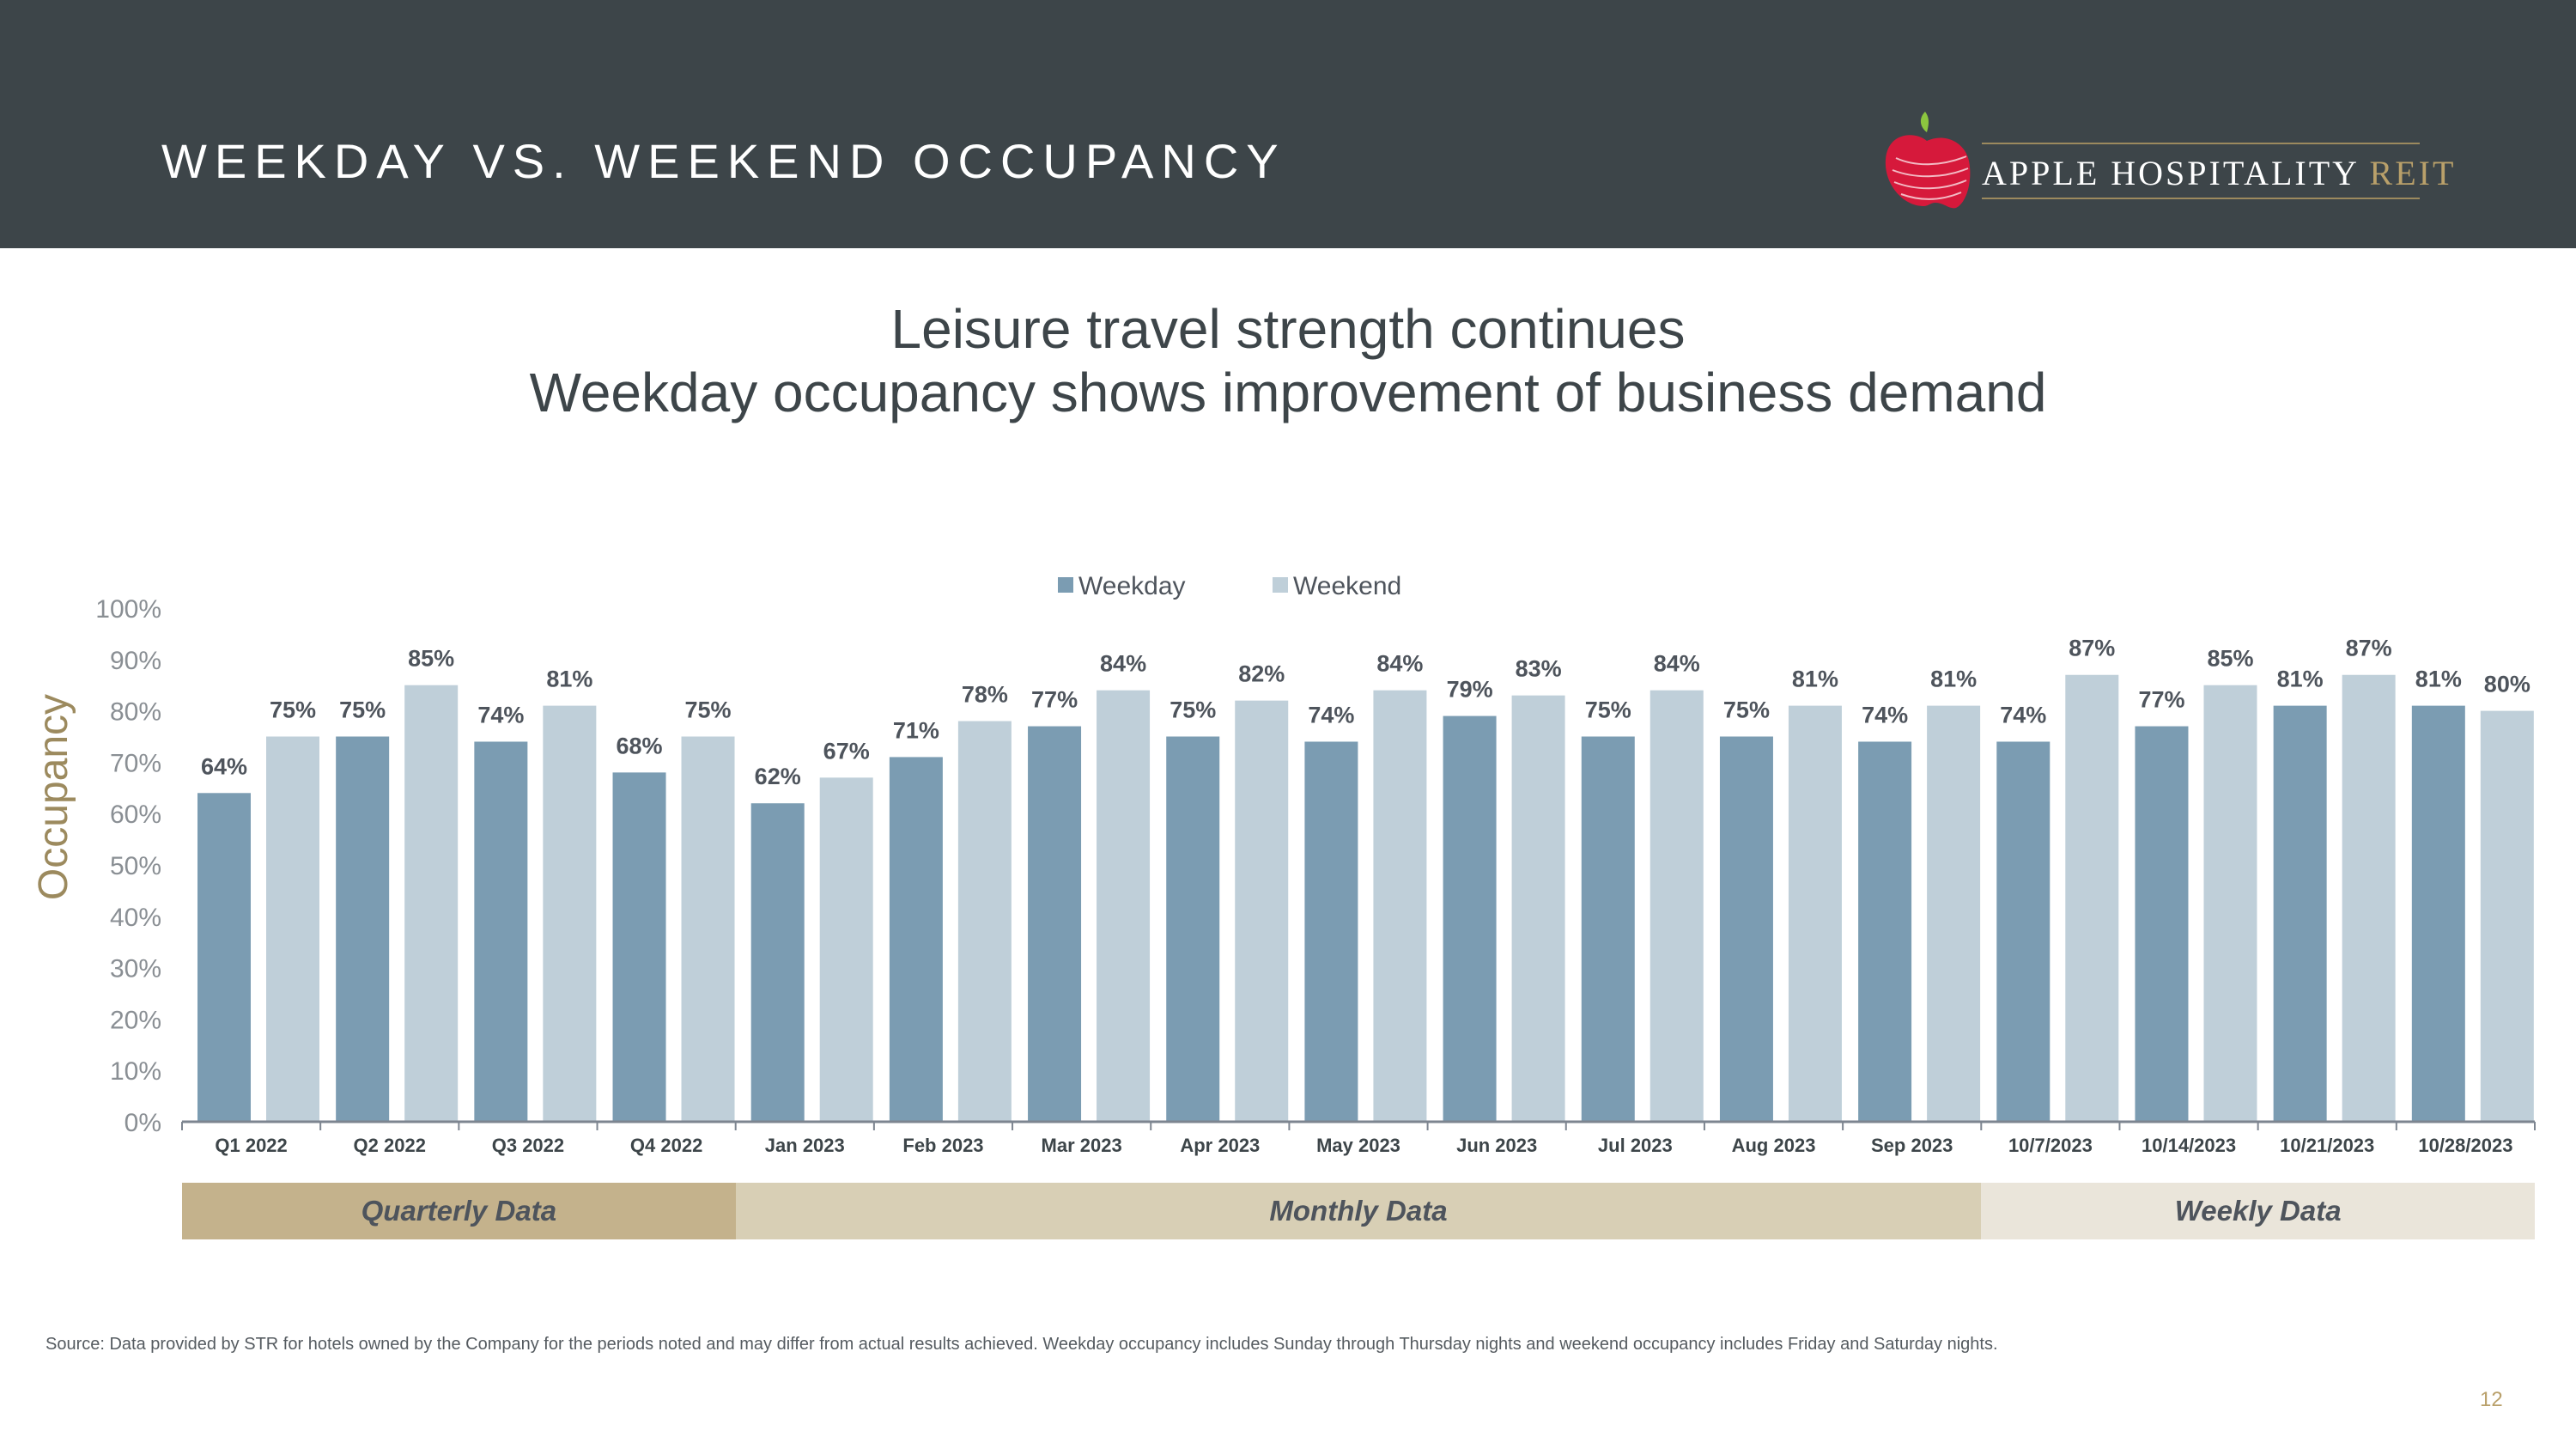  I want to click on x-category-label: Q3 2022, so click(528, 1145).